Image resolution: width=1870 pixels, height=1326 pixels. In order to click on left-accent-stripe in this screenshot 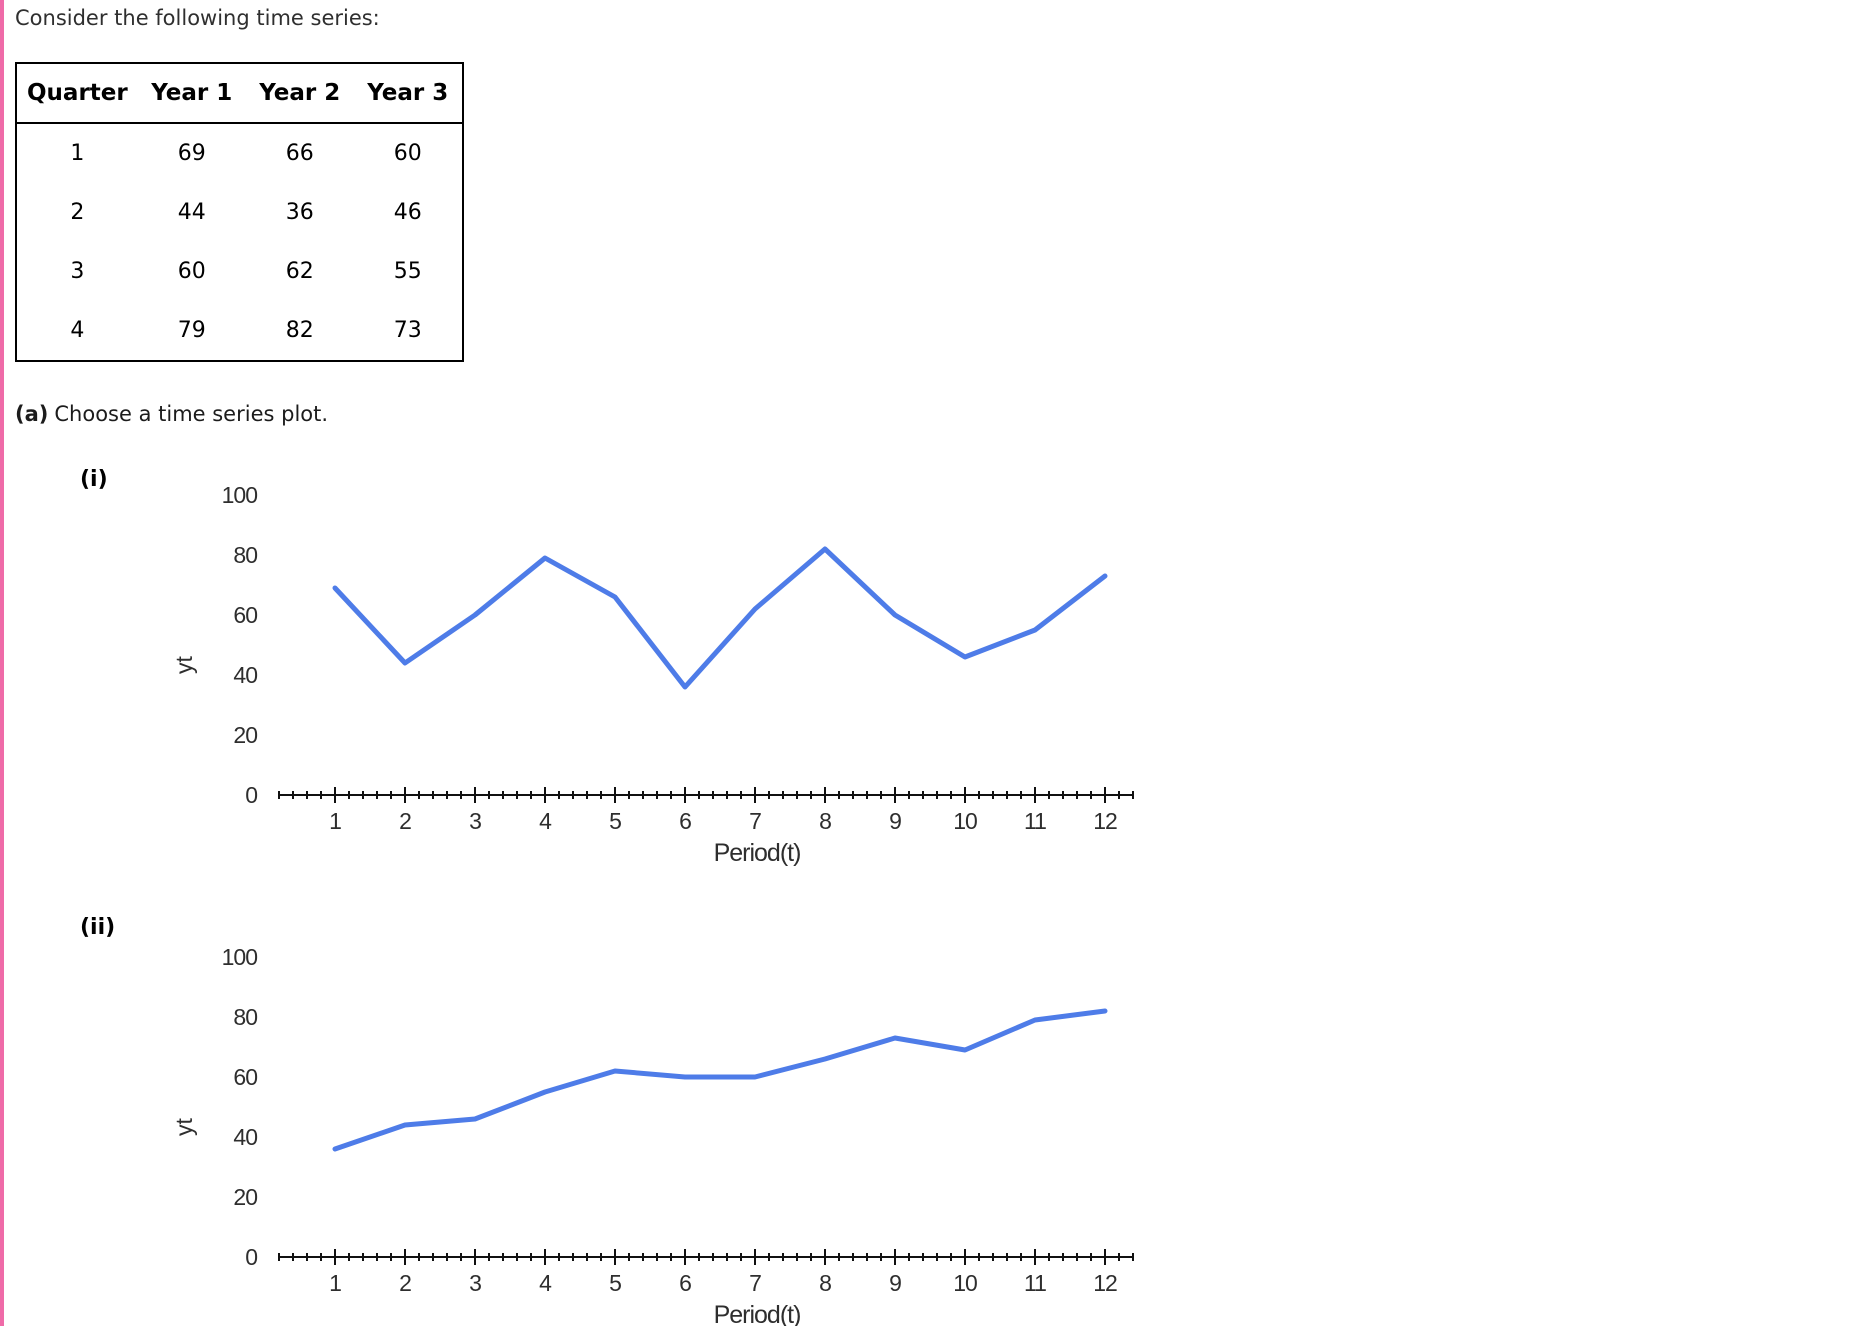, I will do `click(2, 663)`.